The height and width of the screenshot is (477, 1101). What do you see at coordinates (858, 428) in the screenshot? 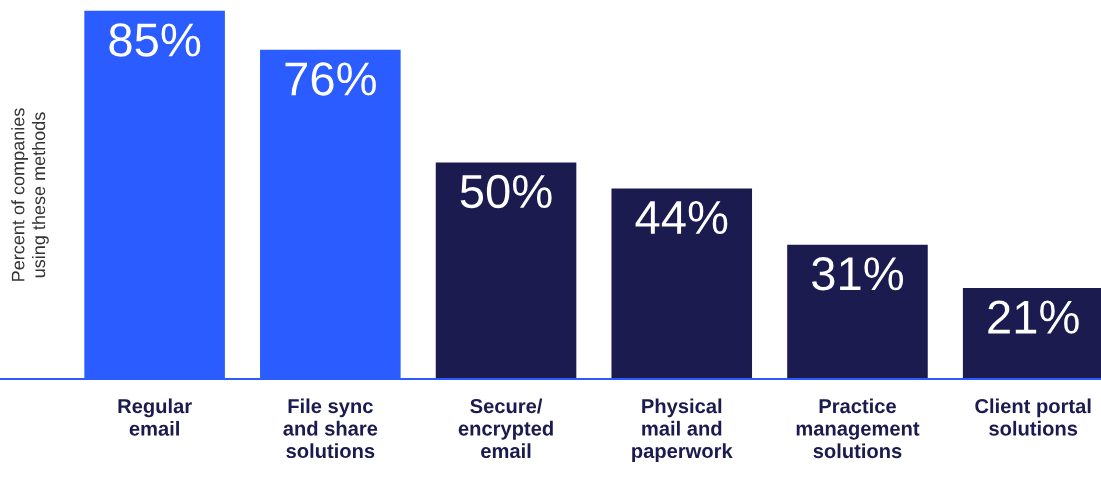
I see `x-tick-label: Practice management solutions` at bounding box center [858, 428].